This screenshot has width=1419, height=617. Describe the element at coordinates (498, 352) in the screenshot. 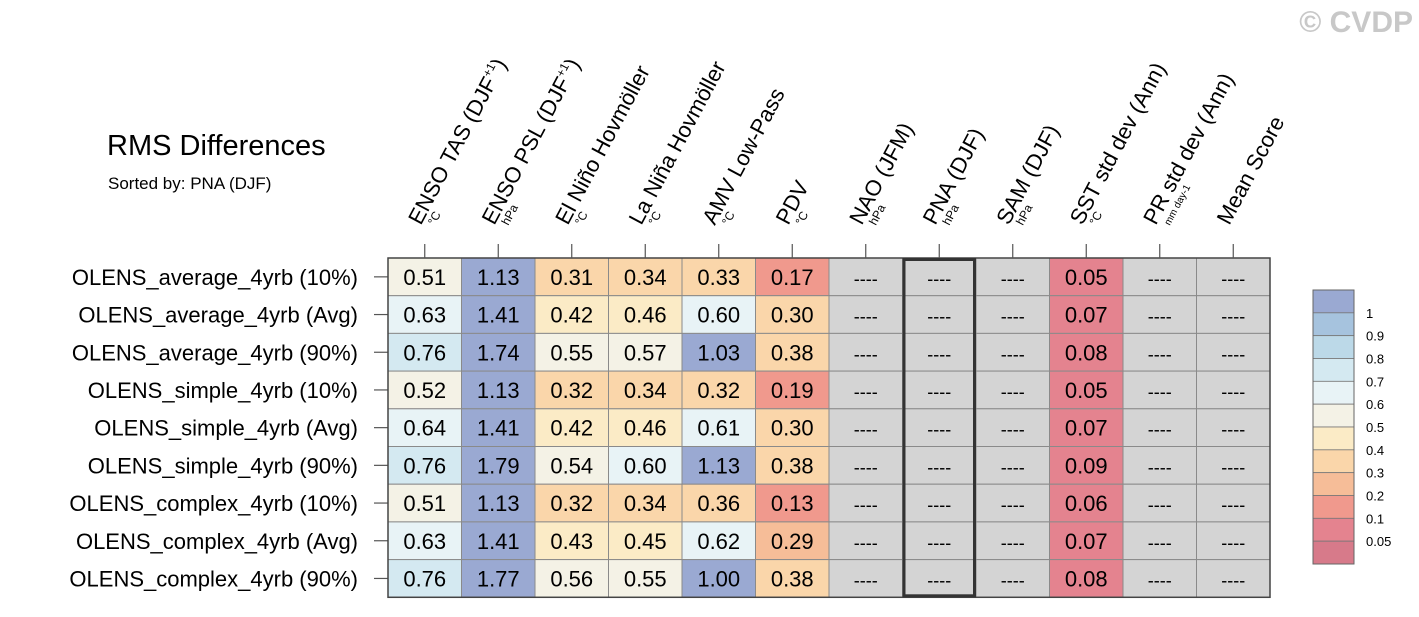

I see `cell-value: 1.74` at that location.